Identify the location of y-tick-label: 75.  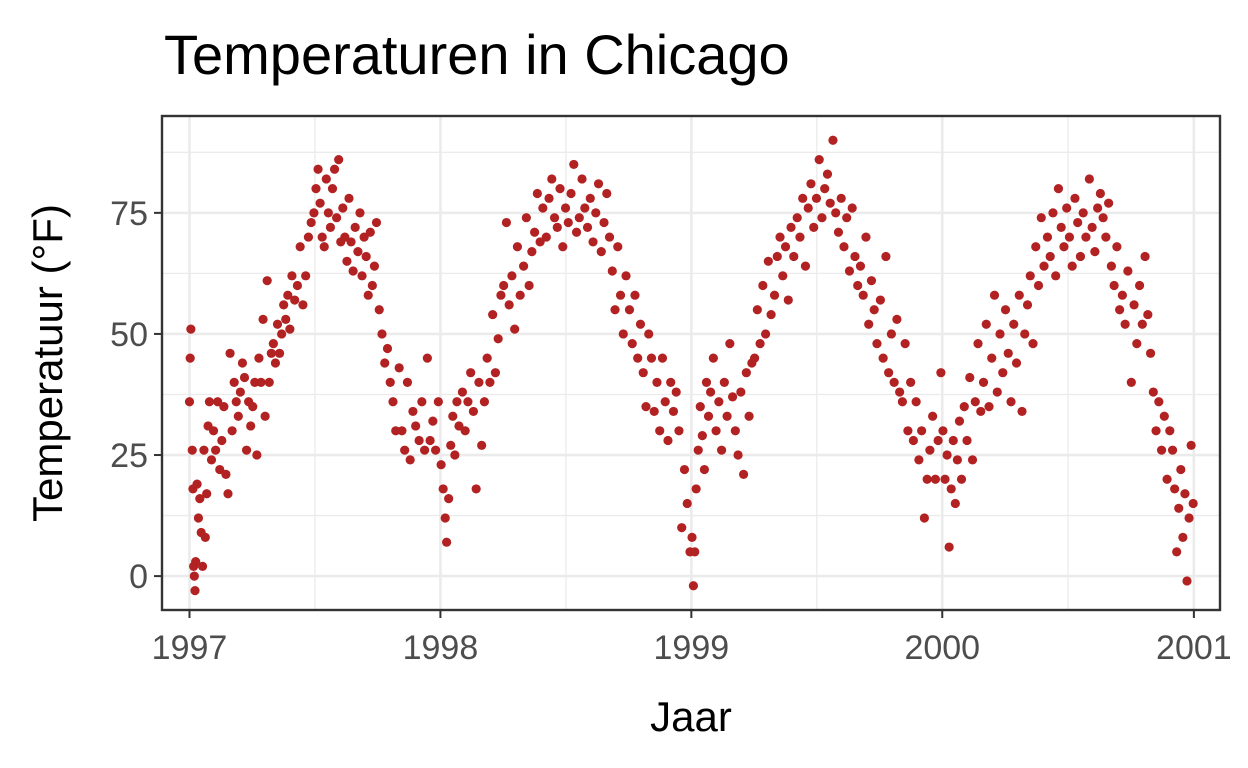
(129, 214).